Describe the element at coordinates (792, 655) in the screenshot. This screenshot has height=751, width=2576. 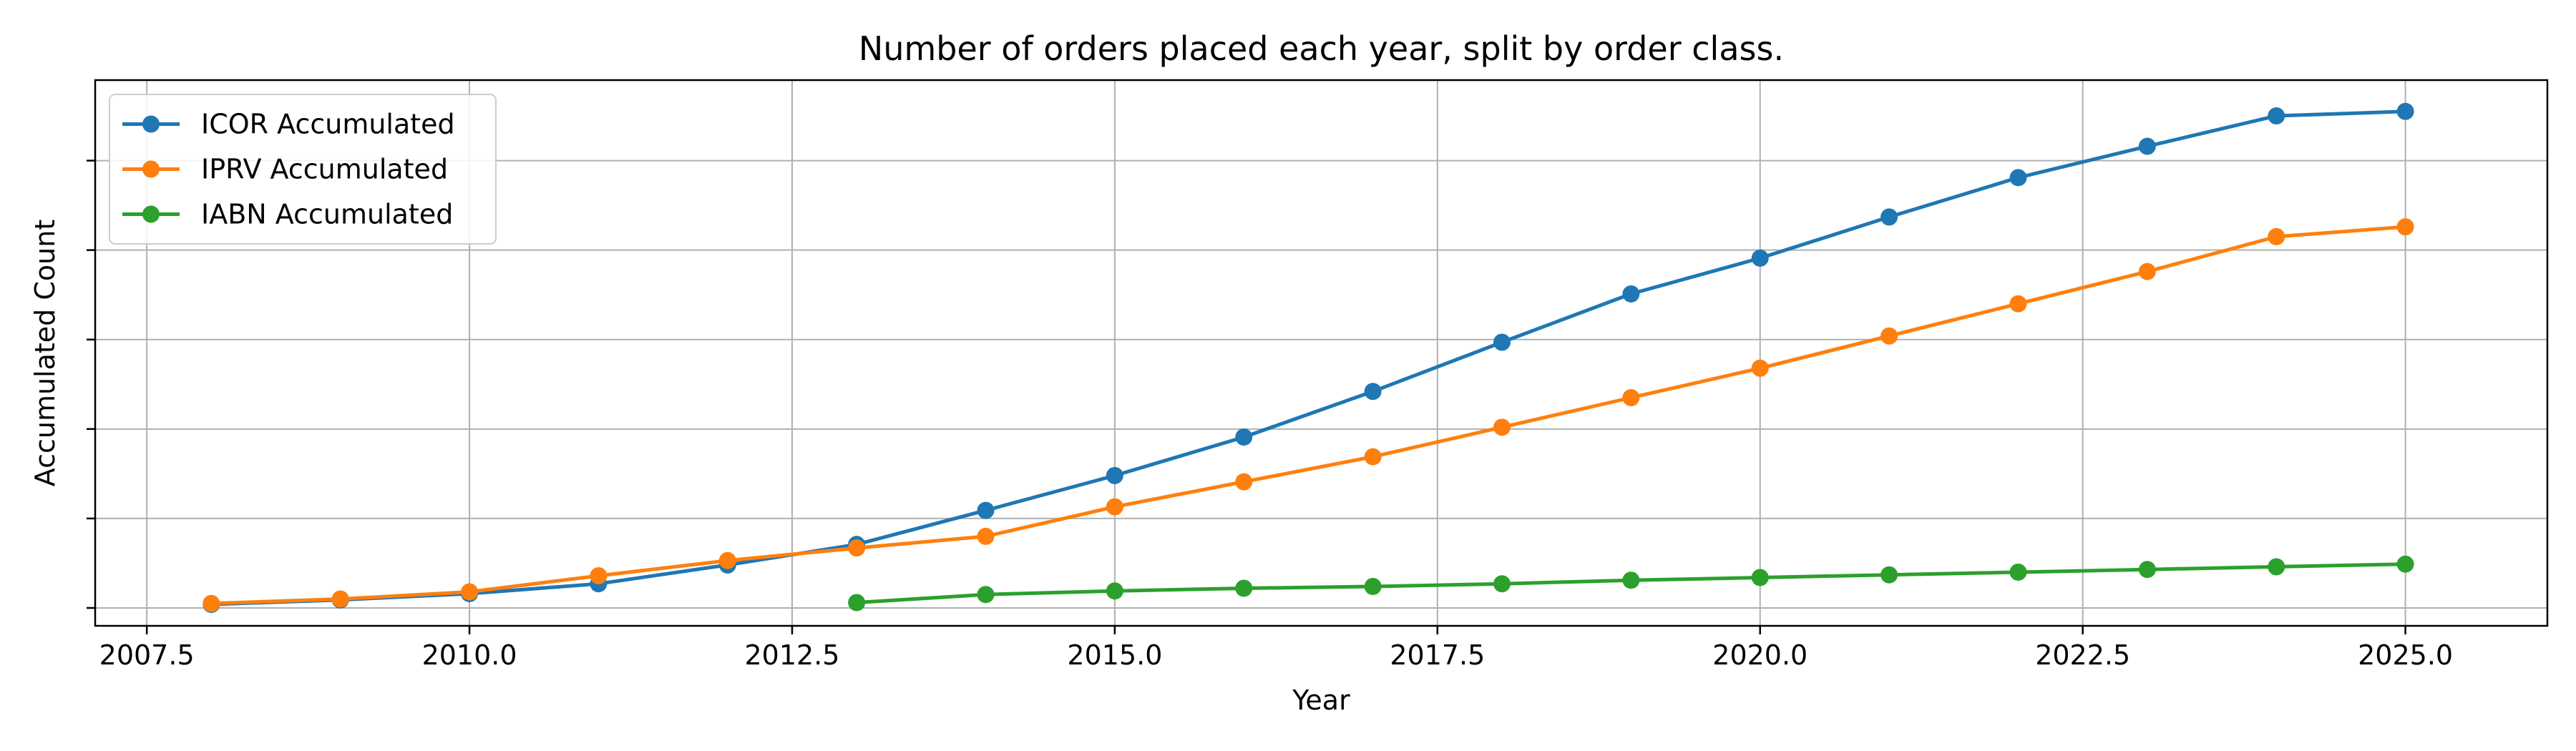
I see `x-tick-label: 2012.5` at that location.